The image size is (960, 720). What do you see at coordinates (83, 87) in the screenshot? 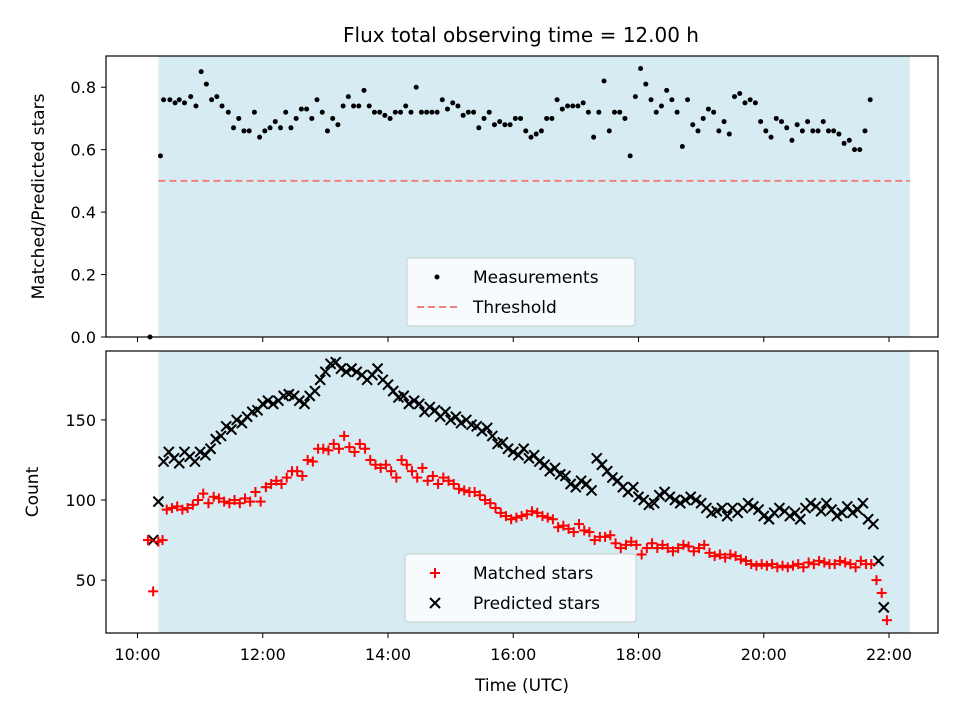
I see `y-tick-label: 0.8` at bounding box center [83, 87].